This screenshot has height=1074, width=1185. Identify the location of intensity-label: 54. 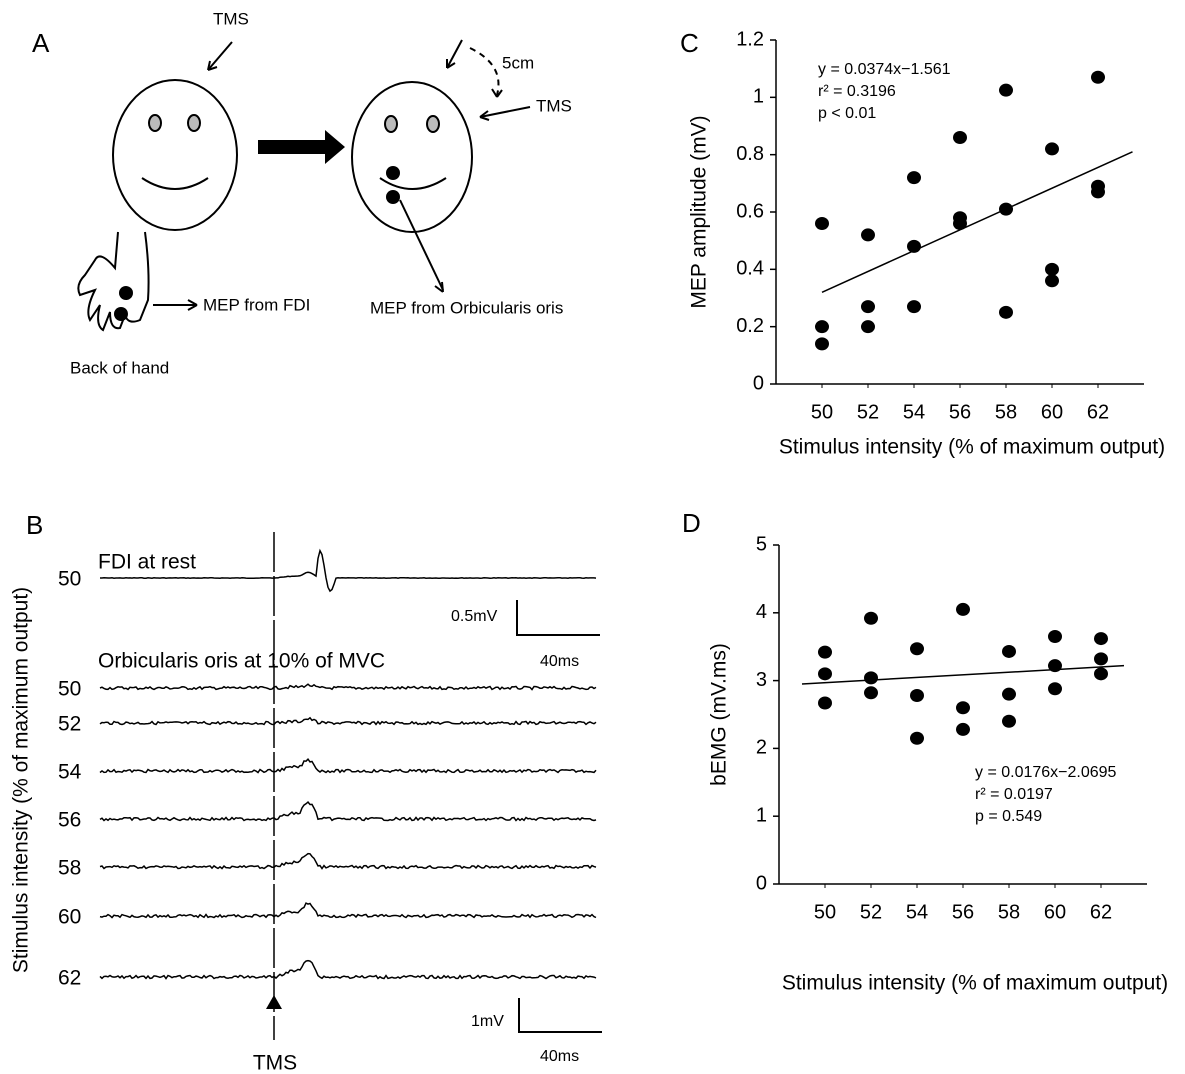
(70, 772).